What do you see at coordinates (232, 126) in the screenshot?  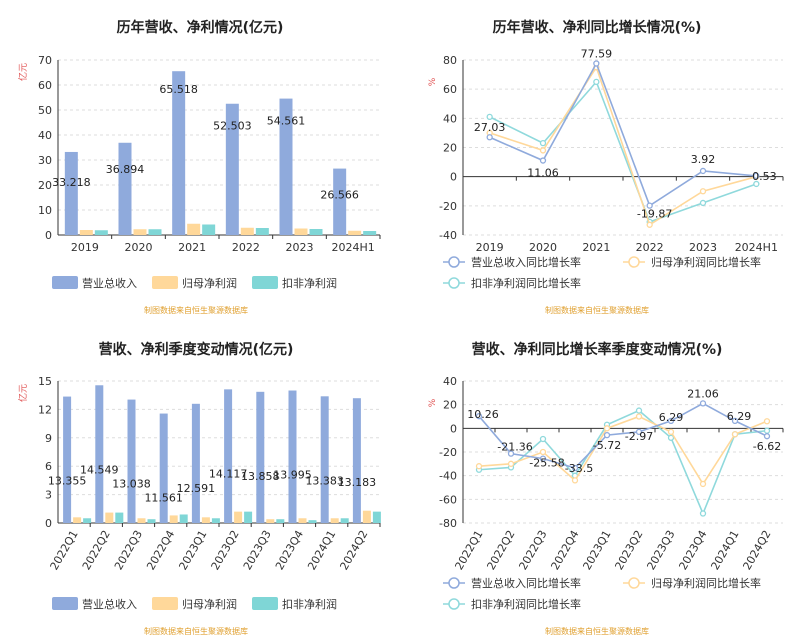 I see `data-label: 52.503` at bounding box center [232, 126].